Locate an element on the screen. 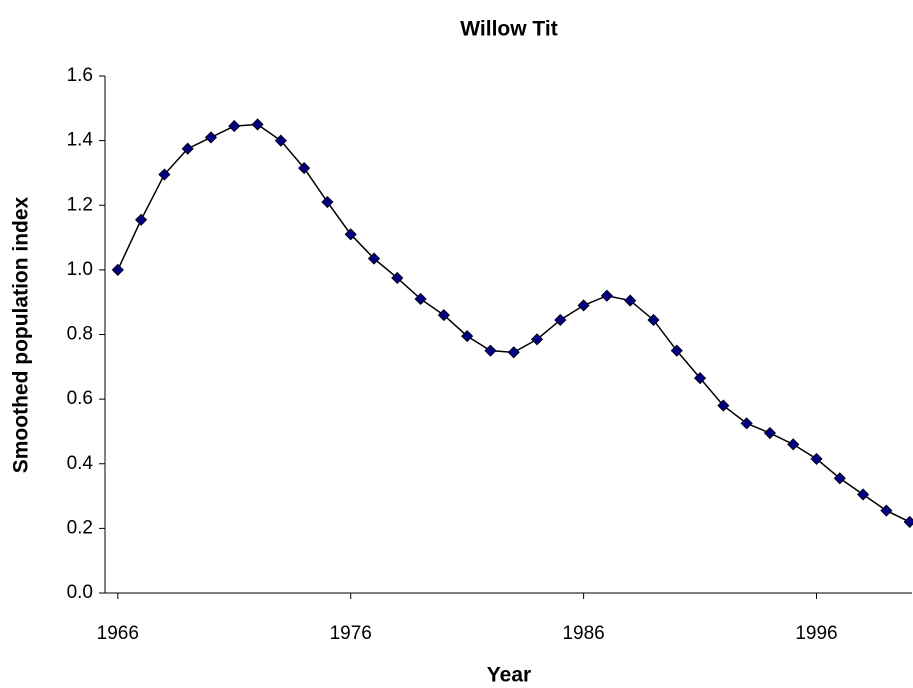  y-tick-label: 0.6 is located at coordinates (80, 398).